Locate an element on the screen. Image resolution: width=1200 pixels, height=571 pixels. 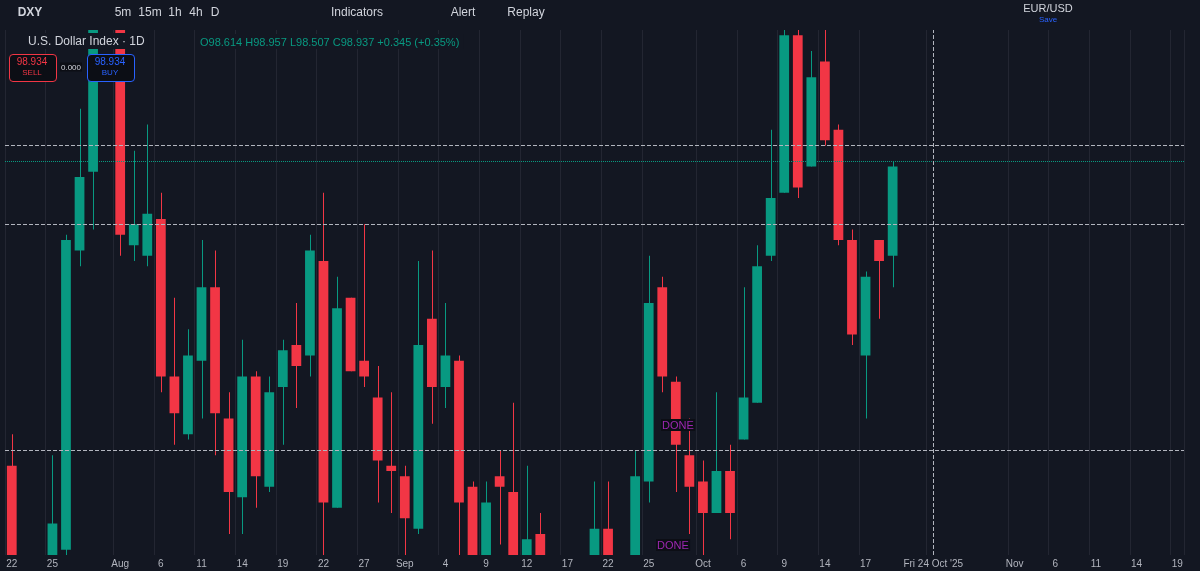
text: Save is located at coordinates (1048, 19).